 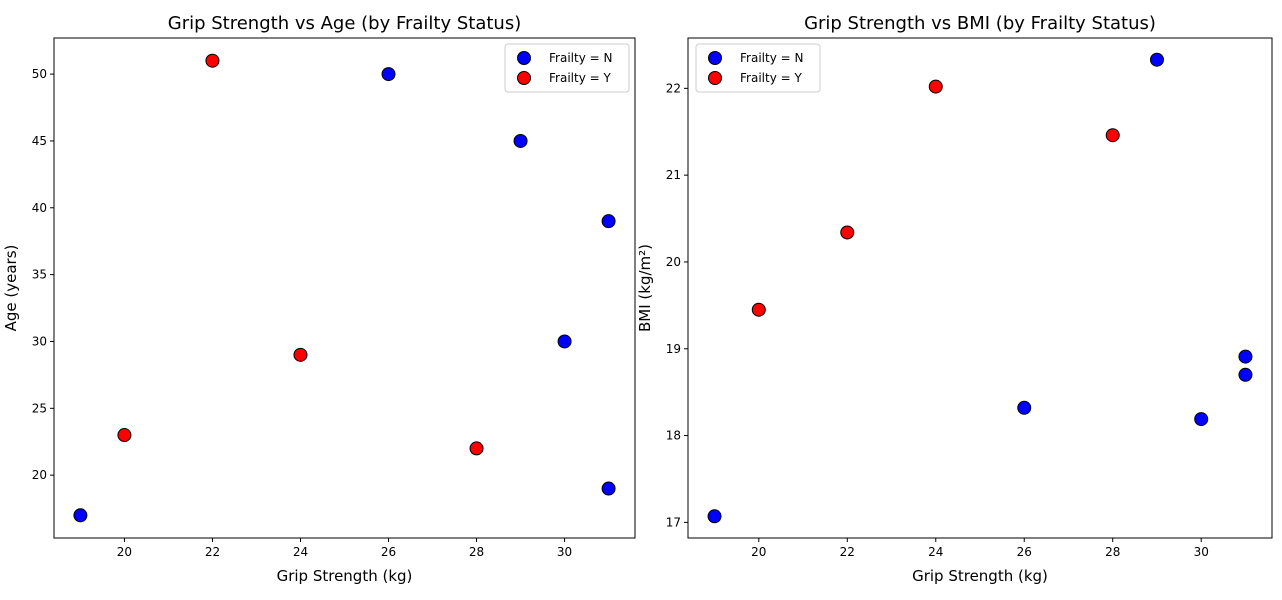 I want to click on y-tick-label: 22, so click(x=673, y=88).